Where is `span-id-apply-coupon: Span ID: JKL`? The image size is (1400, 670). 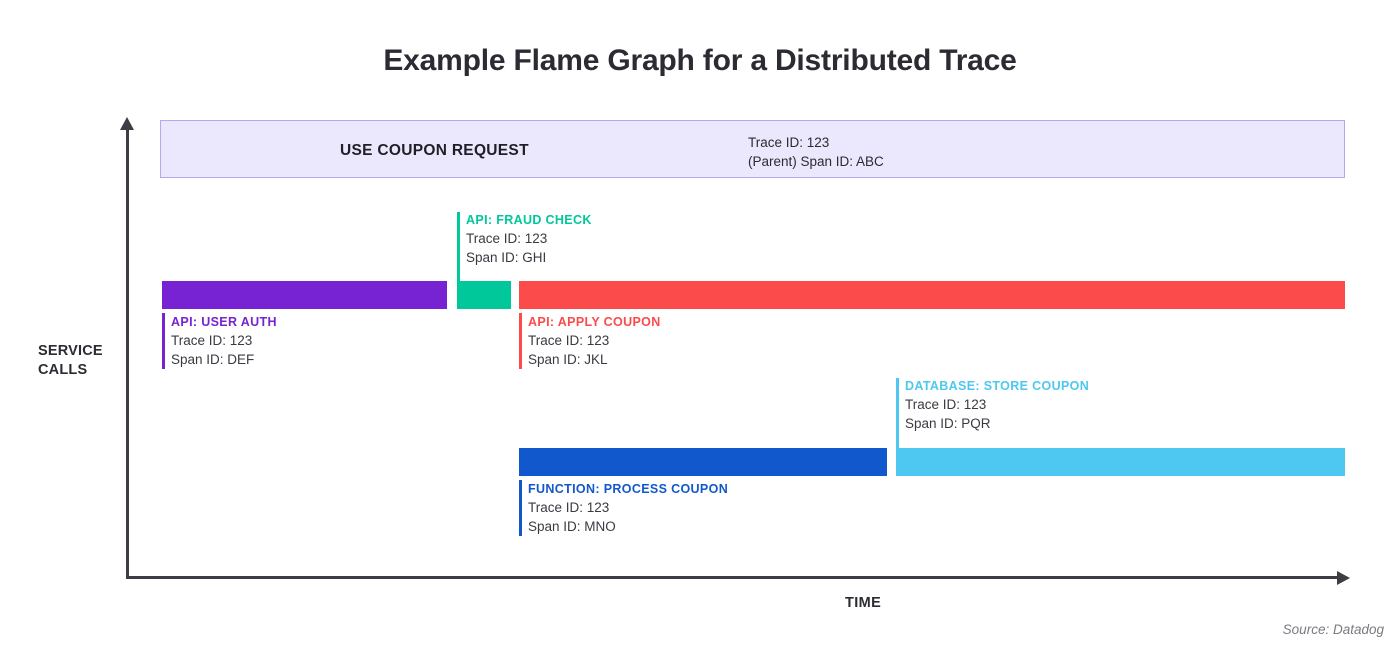
span-id-apply-coupon: Span ID: JKL is located at coordinates (568, 359).